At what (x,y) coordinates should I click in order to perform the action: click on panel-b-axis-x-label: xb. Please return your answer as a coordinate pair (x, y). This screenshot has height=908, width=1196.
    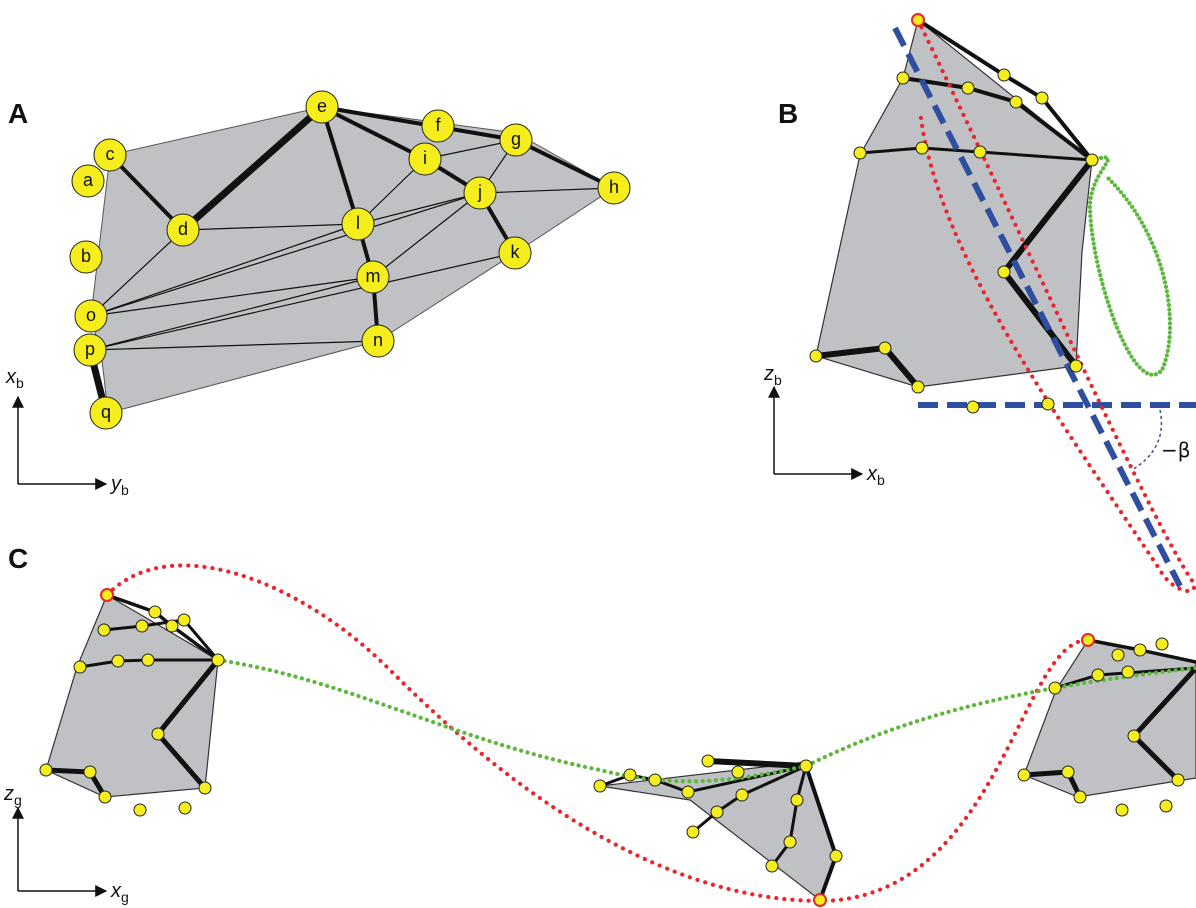
    Looking at the image, I should click on (875, 475).